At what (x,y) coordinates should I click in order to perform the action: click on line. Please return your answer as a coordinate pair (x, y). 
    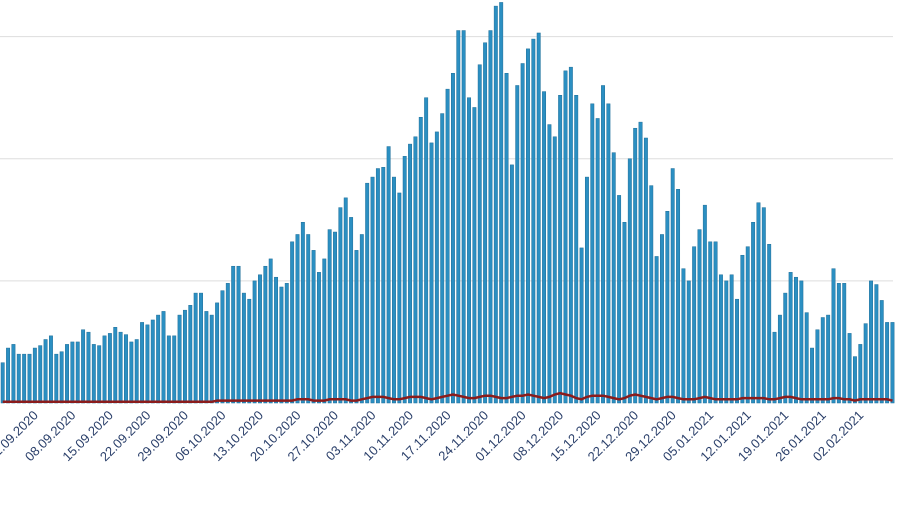
    Looking at the image, I should click on (447, 397).